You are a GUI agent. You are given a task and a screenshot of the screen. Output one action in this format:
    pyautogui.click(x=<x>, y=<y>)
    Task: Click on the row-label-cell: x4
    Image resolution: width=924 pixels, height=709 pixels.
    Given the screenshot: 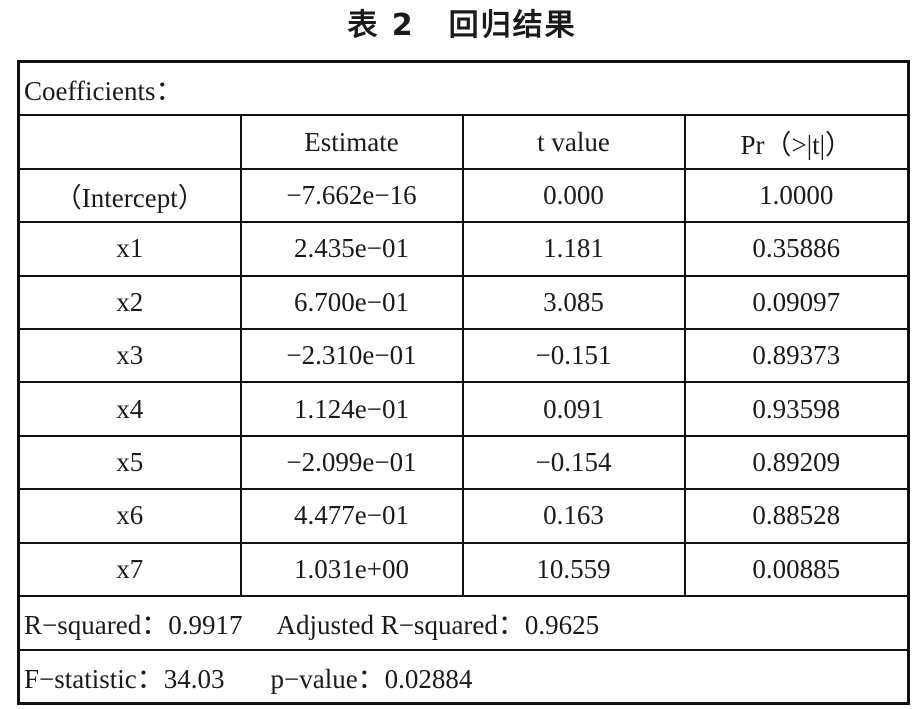 What is the action you would take?
    pyautogui.click(x=129, y=409)
    